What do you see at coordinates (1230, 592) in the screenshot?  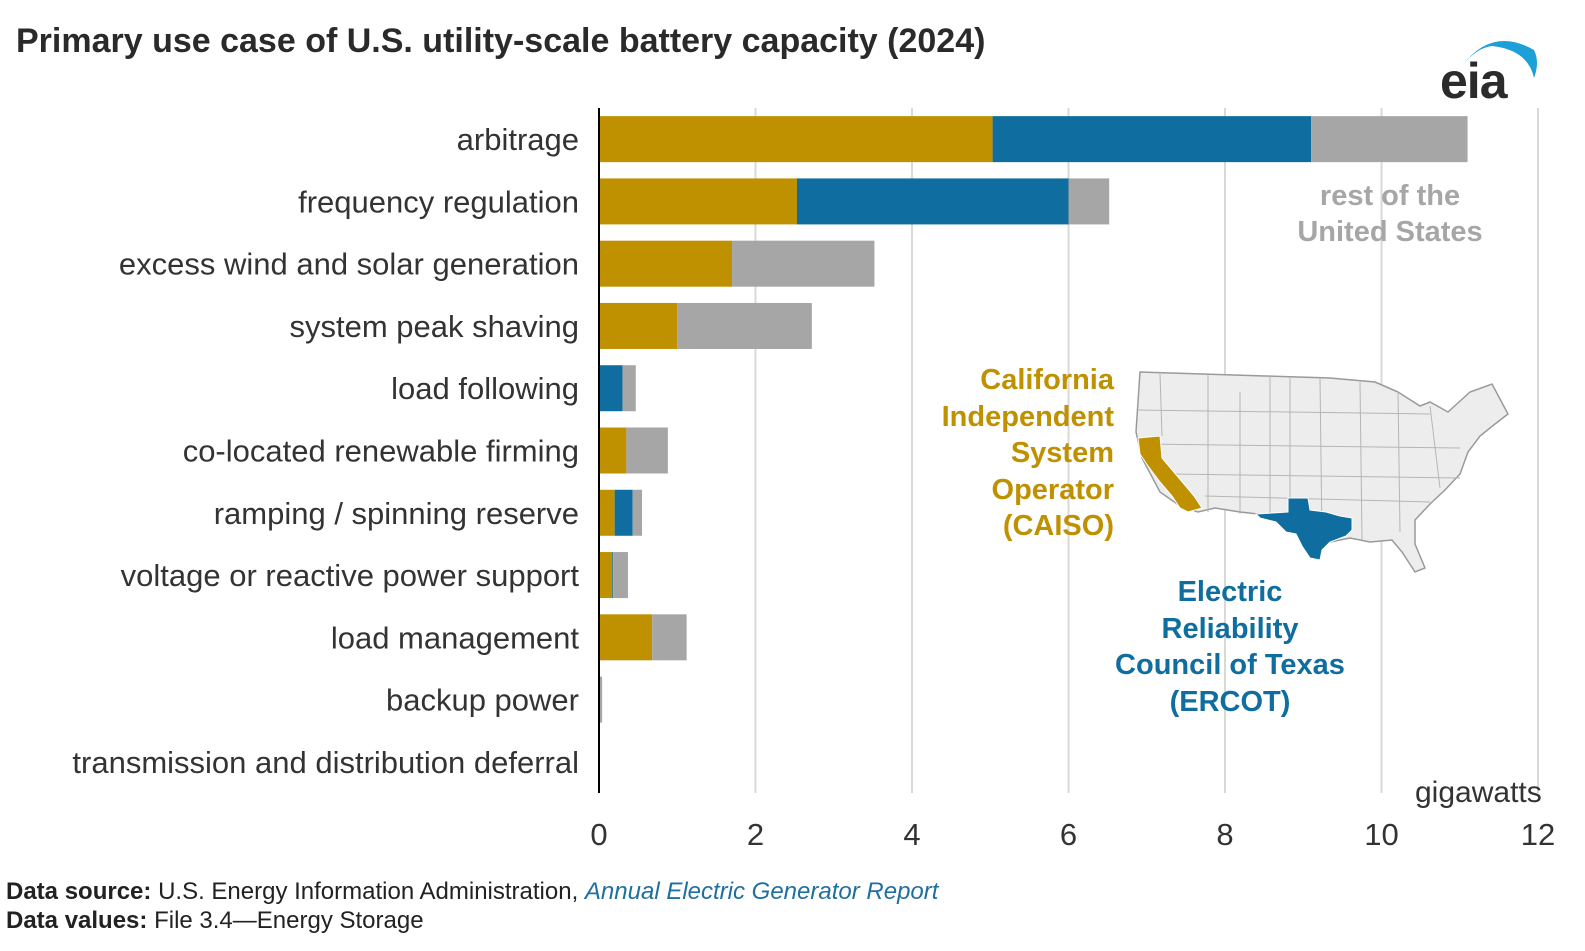 I see `legend-label-line: Electric` at bounding box center [1230, 592].